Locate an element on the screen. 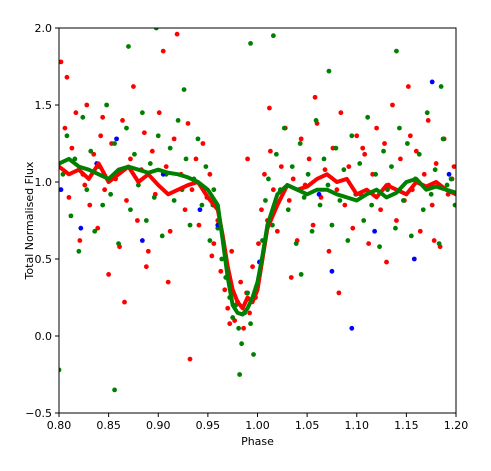 The height and width of the screenshot is (471, 491). y-axis-label: Total Normalised Flux is located at coordinates (29, 220).